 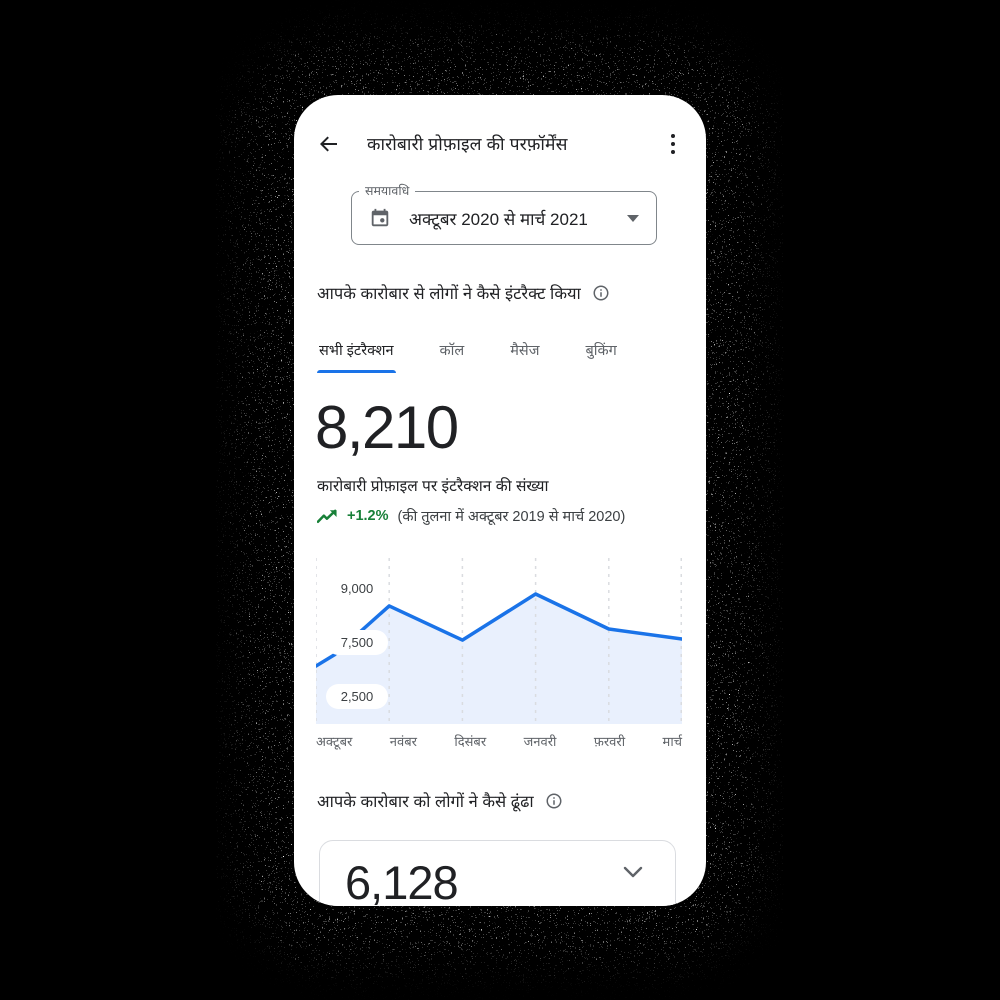 What do you see at coordinates (334, 741) in the screenshot?
I see `x-axis-label: अक्टूबर` at bounding box center [334, 741].